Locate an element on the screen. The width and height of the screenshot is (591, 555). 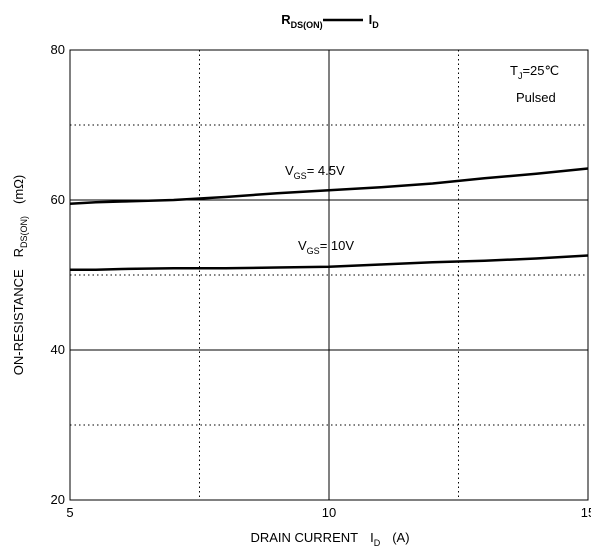
annotation: Pulsed is located at coordinates (536, 97).